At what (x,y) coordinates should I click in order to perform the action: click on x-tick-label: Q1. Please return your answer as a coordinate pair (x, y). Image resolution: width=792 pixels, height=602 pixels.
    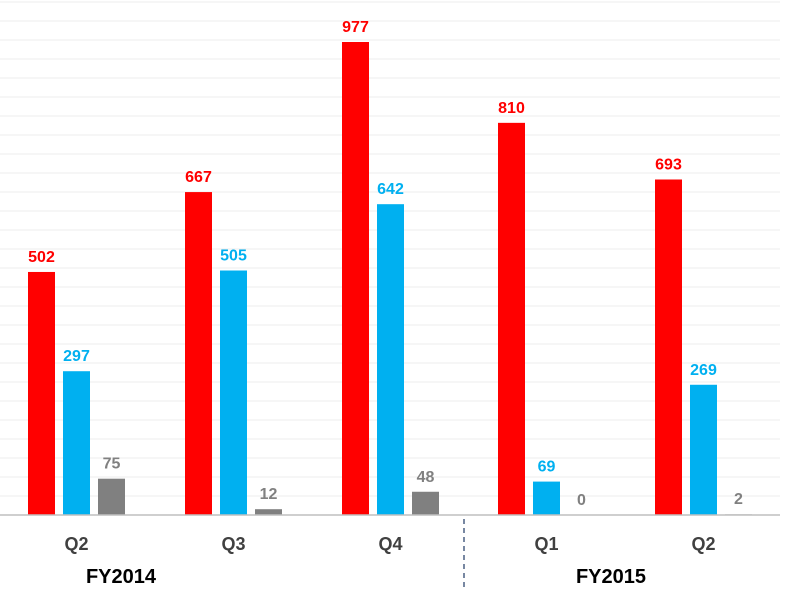
    Looking at the image, I should click on (546, 544).